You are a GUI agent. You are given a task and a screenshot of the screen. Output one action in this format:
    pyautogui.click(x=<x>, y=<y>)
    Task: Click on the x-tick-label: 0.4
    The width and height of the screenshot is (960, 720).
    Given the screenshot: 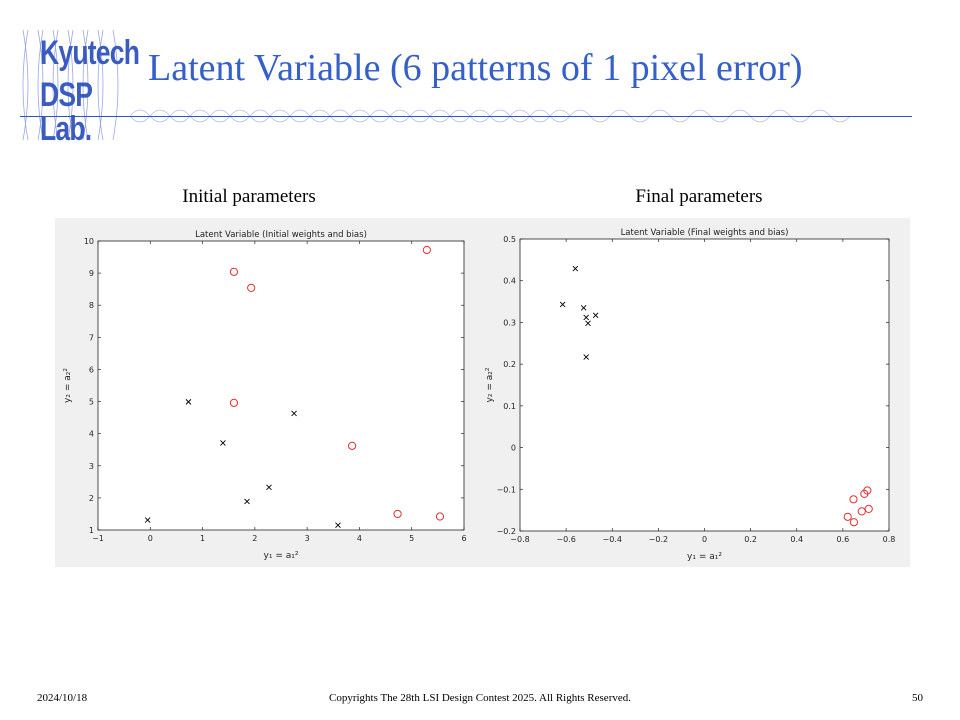 What is the action you would take?
    pyautogui.click(x=796, y=539)
    